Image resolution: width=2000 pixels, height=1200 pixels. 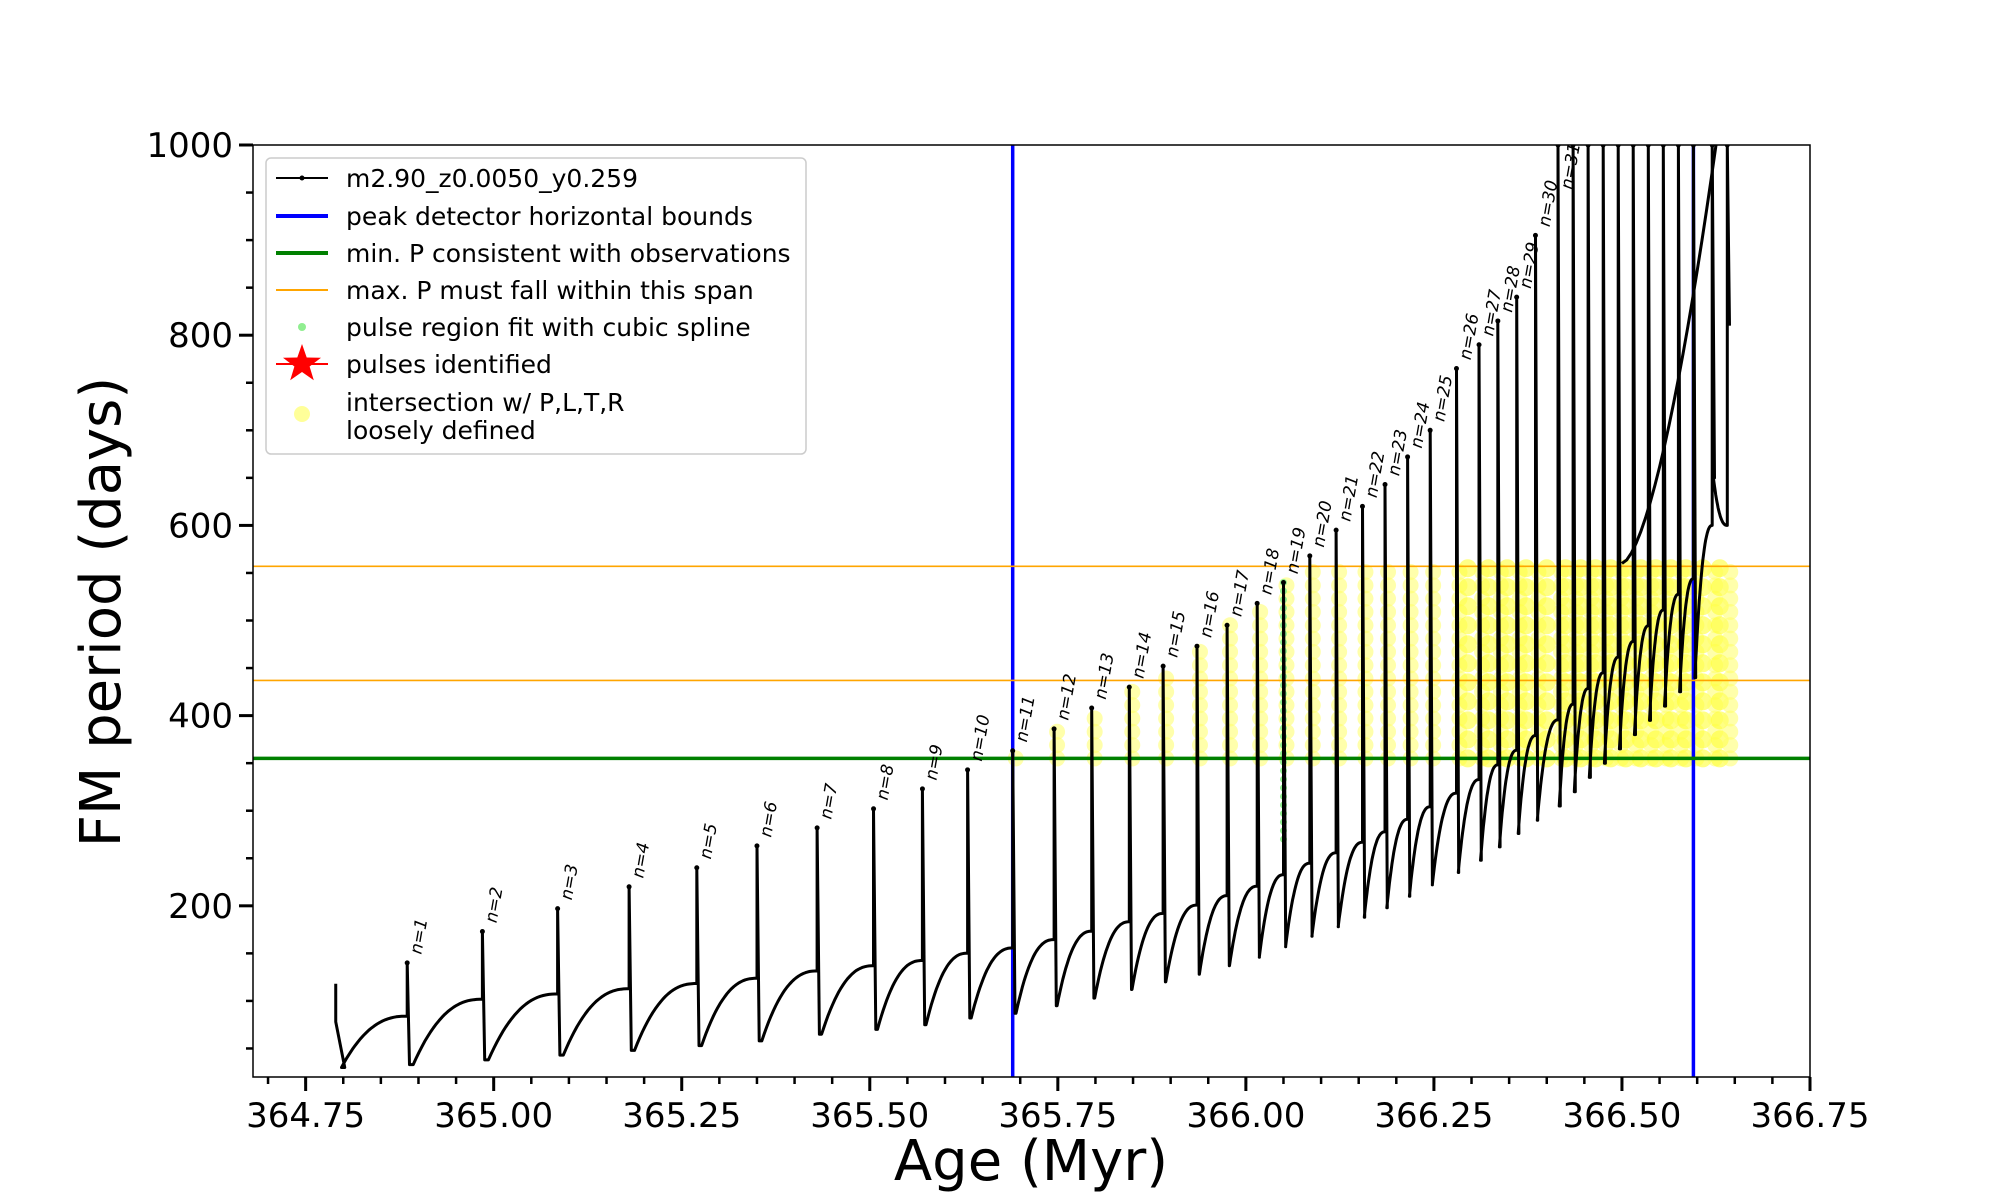 What do you see at coordinates (681, 1116) in the screenshot?
I see `x-tick-label: 365.25` at bounding box center [681, 1116].